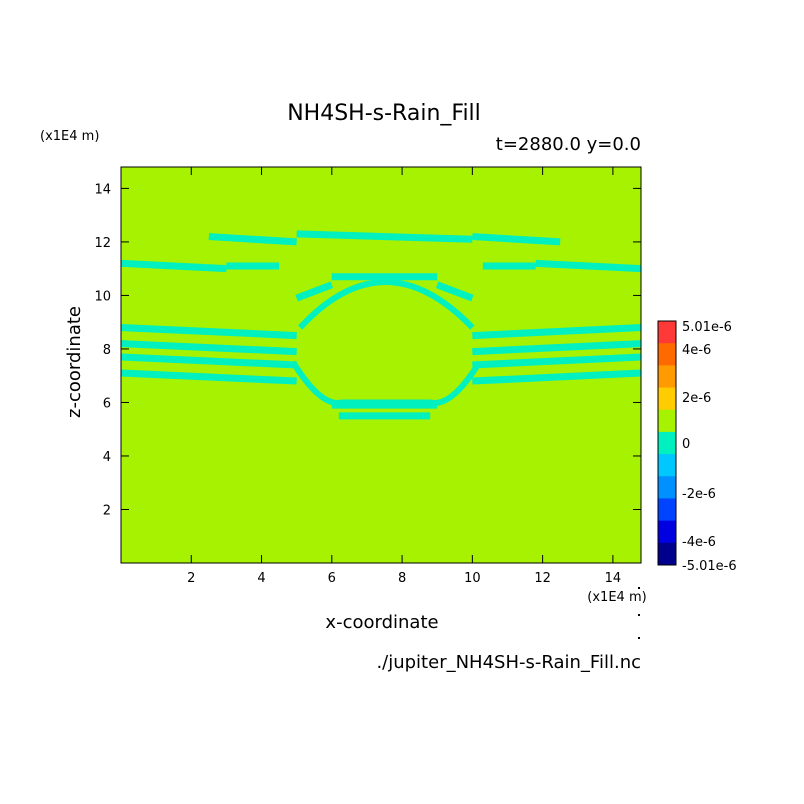 Image resolution: width=804 pixels, height=804 pixels. Describe the element at coordinates (107, 403) in the screenshot. I see `y-tick-label: 6` at that location.